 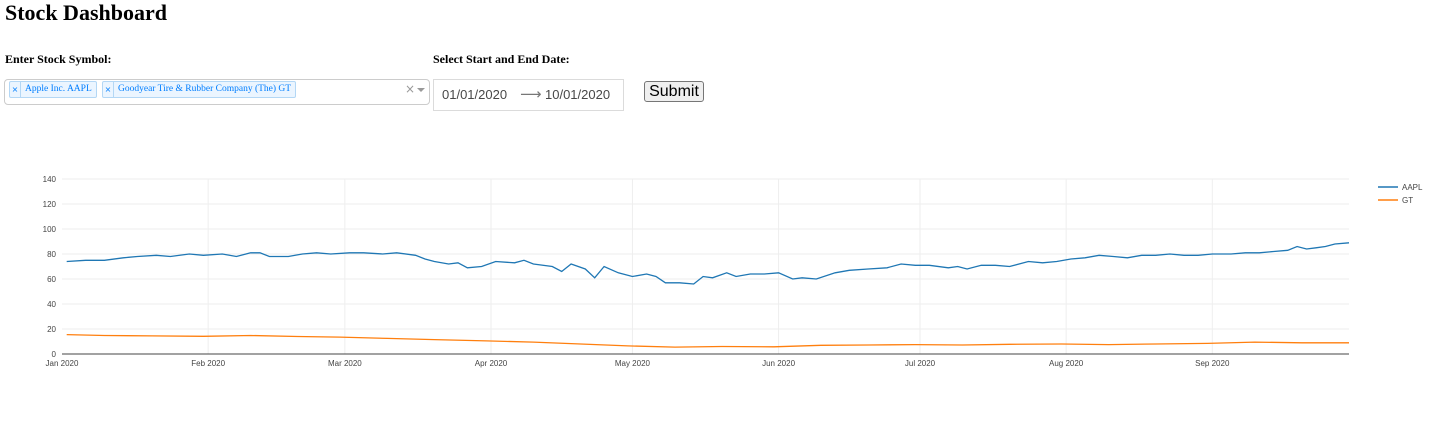 What do you see at coordinates (1407, 200) in the screenshot?
I see `legend-label-gt: GT` at bounding box center [1407, 200].